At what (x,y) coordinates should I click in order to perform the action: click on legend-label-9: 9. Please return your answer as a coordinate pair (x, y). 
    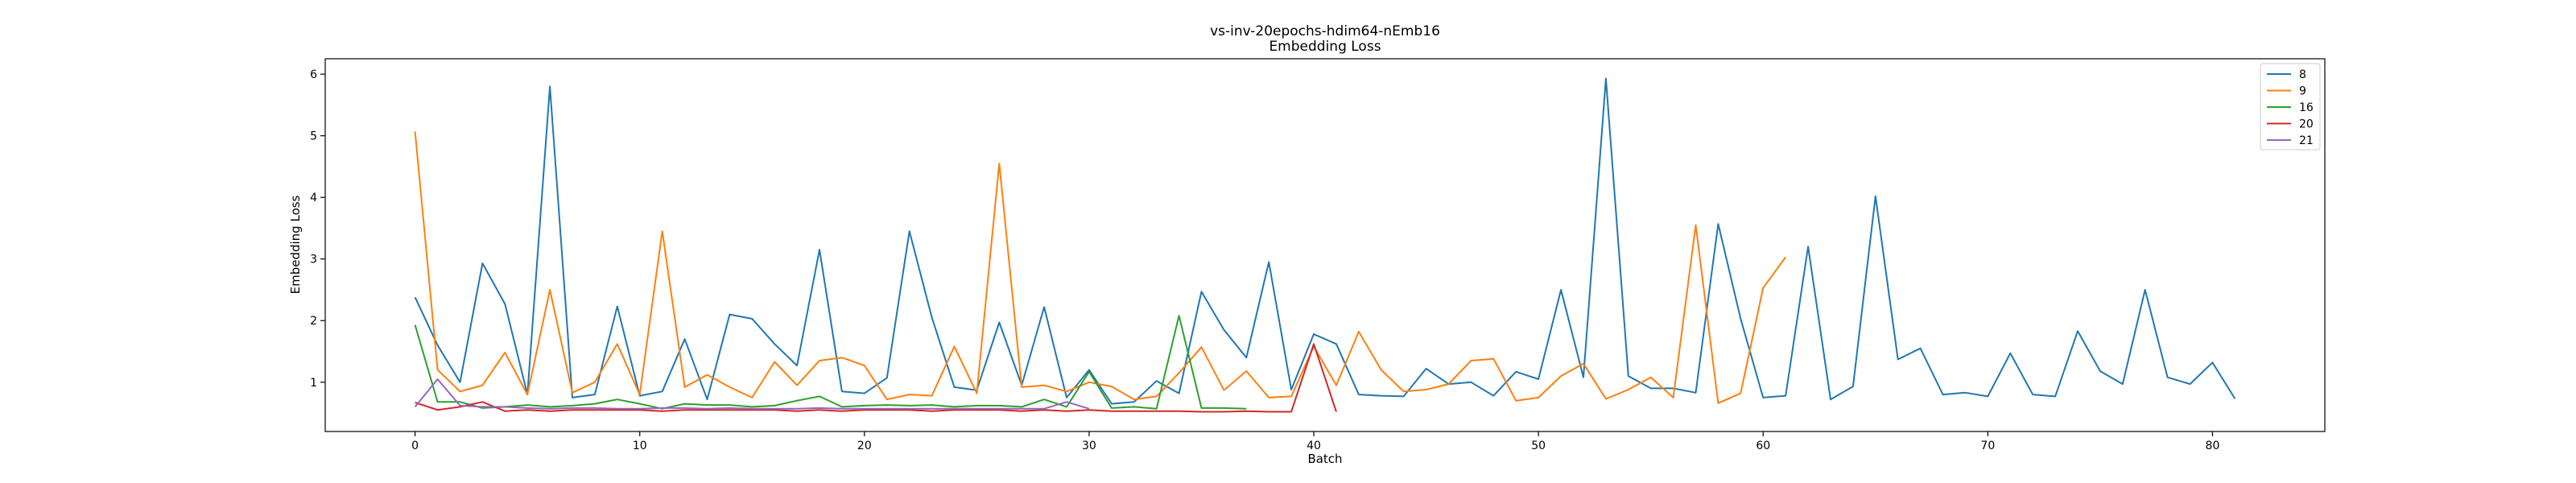
    Looking at the image, I should click on (2302, 91).